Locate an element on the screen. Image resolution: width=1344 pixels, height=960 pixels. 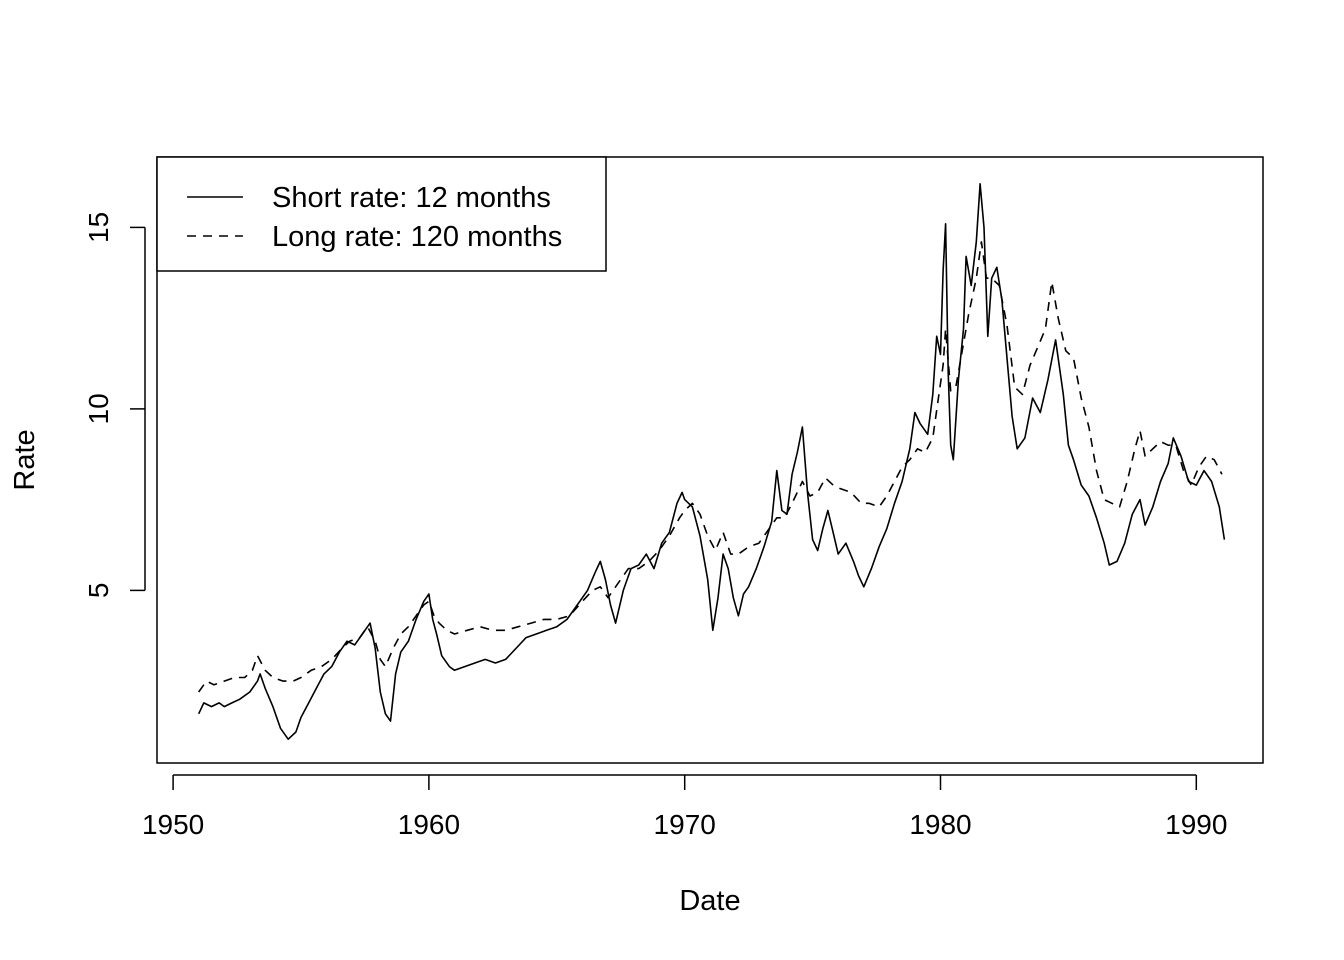
y-tick-label: 10 is located at coordinates (98, 408).